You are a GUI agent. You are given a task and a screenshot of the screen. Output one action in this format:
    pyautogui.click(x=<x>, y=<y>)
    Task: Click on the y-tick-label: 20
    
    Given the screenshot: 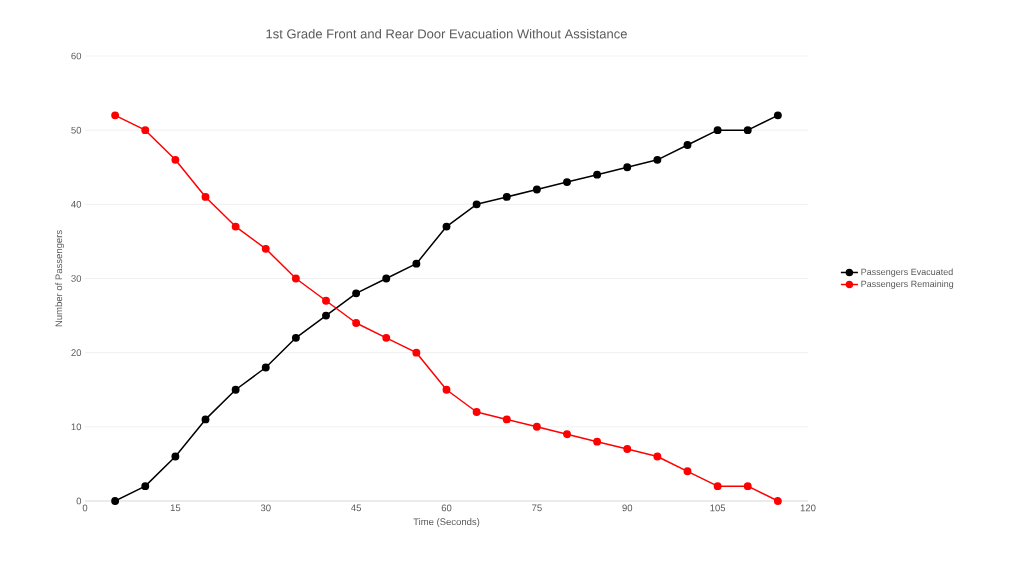 What is the action you would take?
    pyautogui.click(x=76, y=353)
    